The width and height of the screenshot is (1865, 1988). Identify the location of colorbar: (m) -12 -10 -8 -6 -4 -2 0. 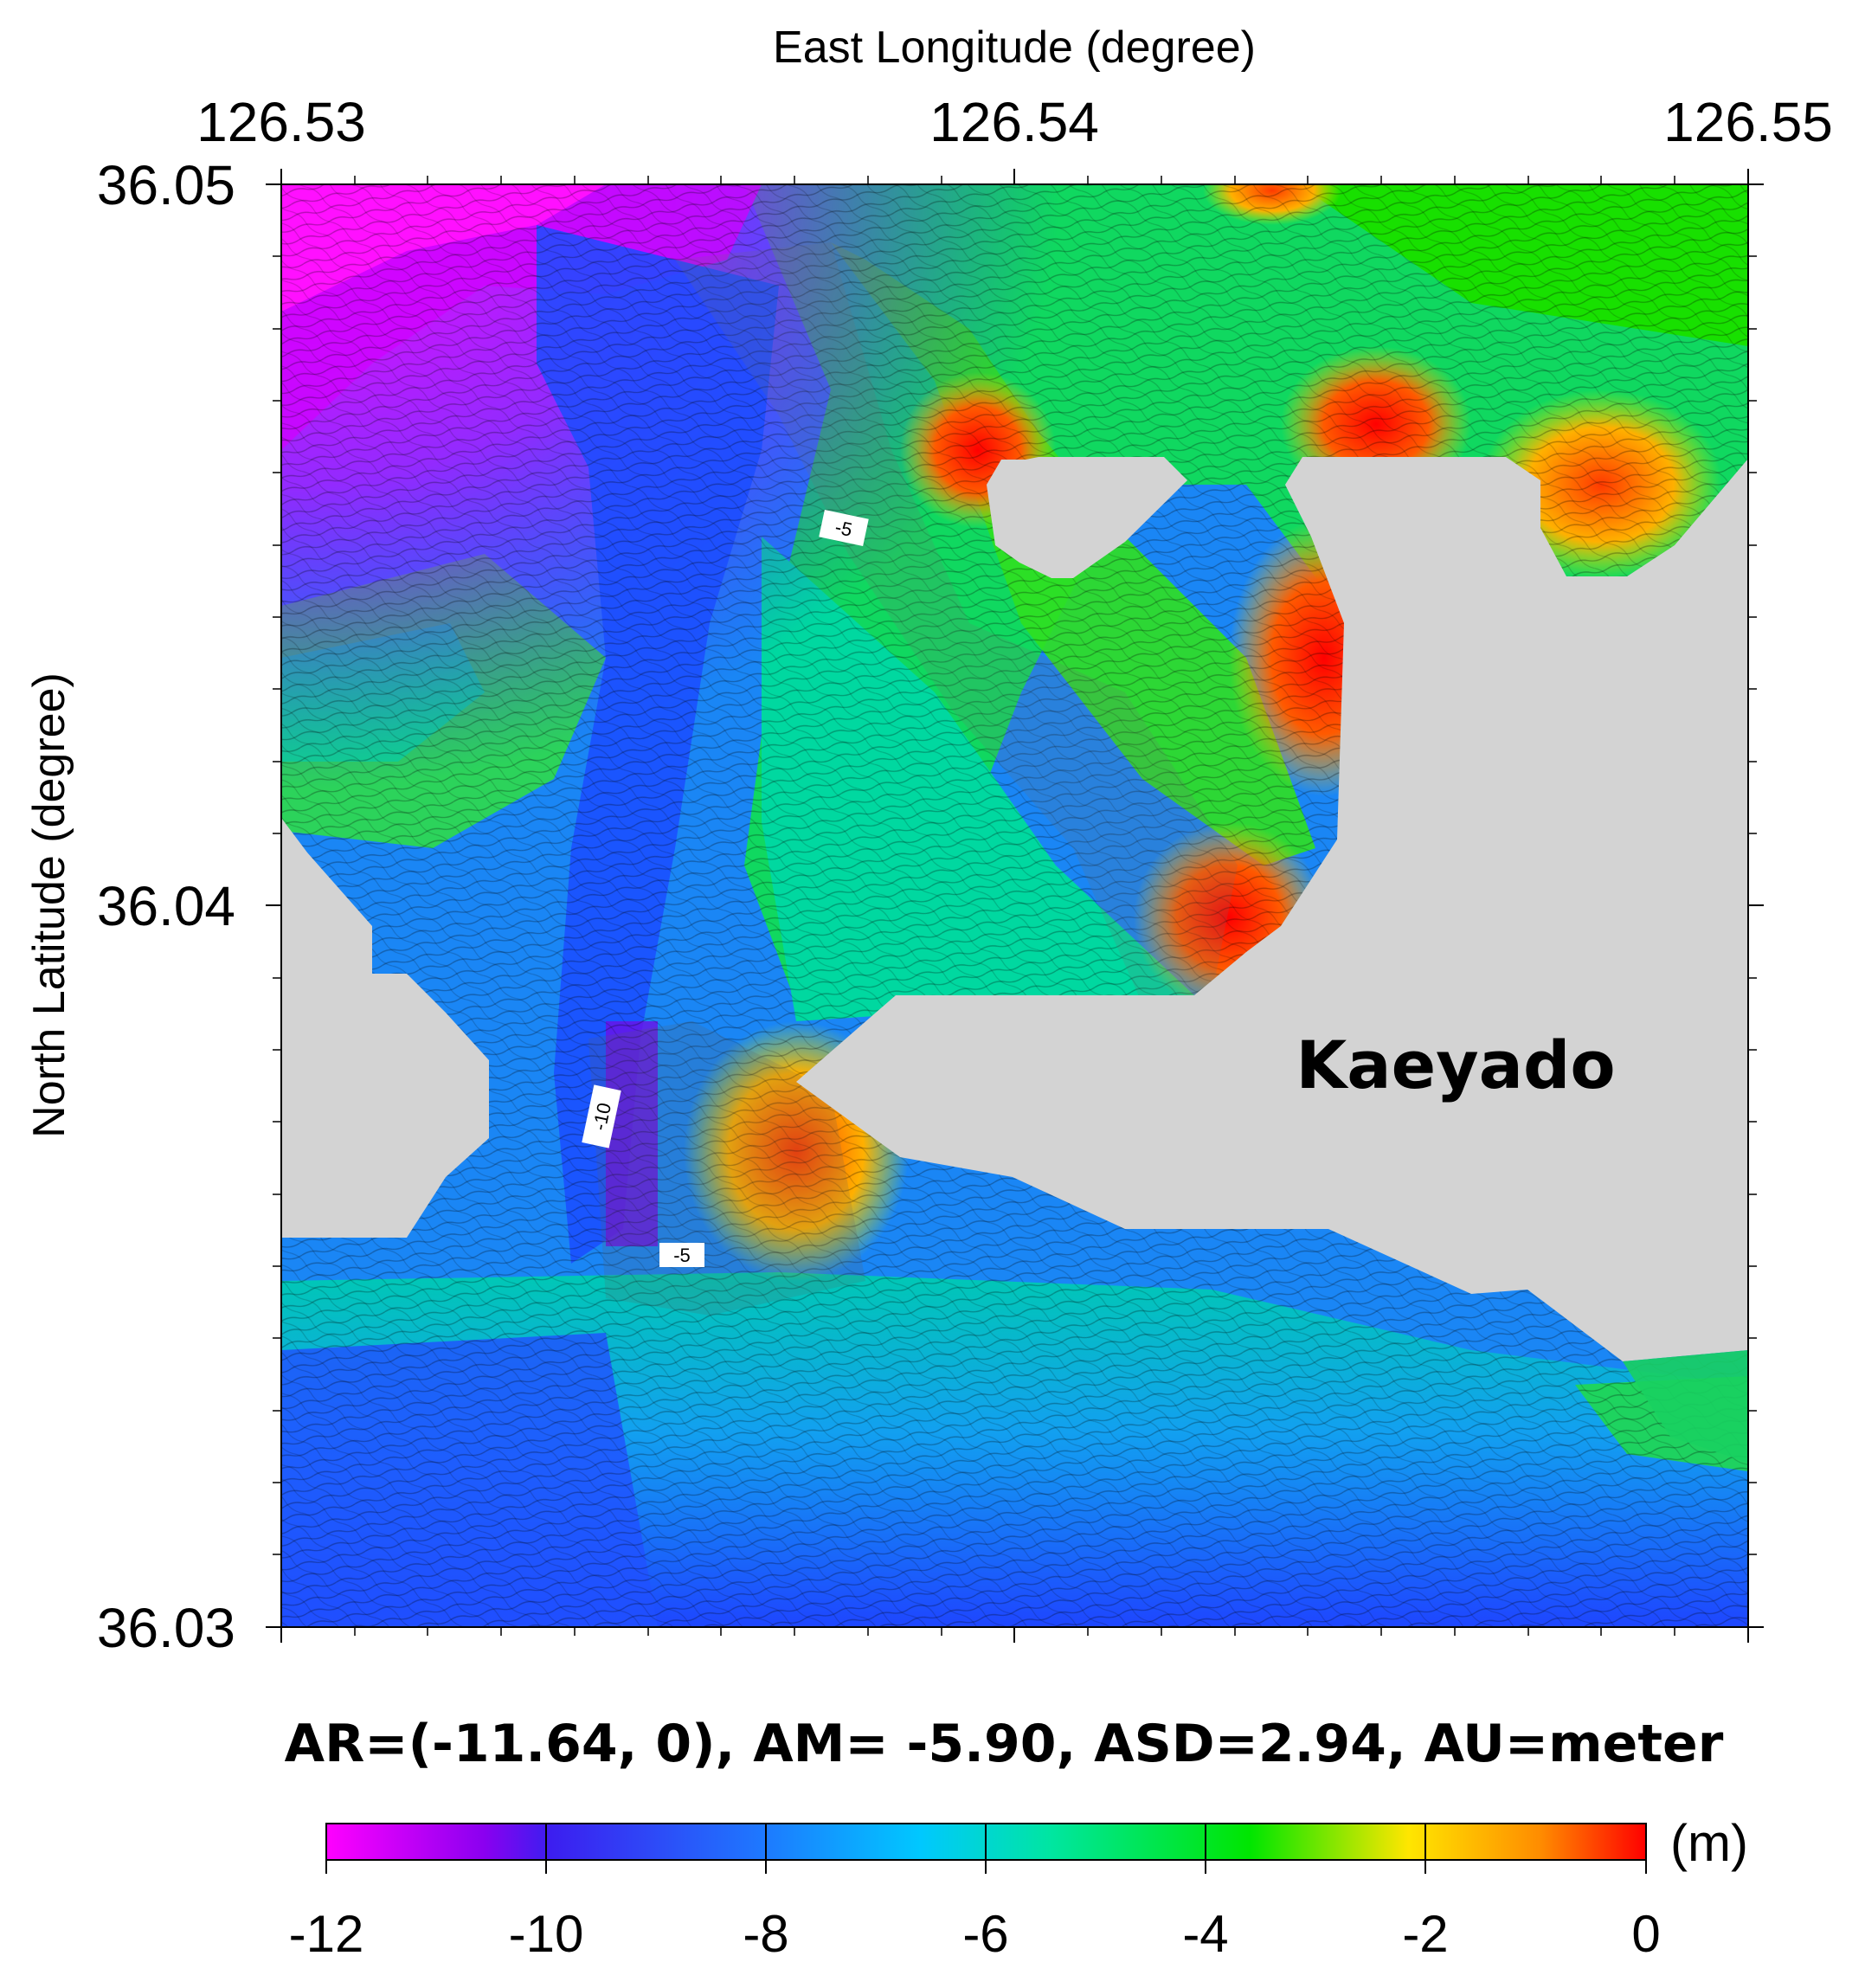
(1019, 1888).